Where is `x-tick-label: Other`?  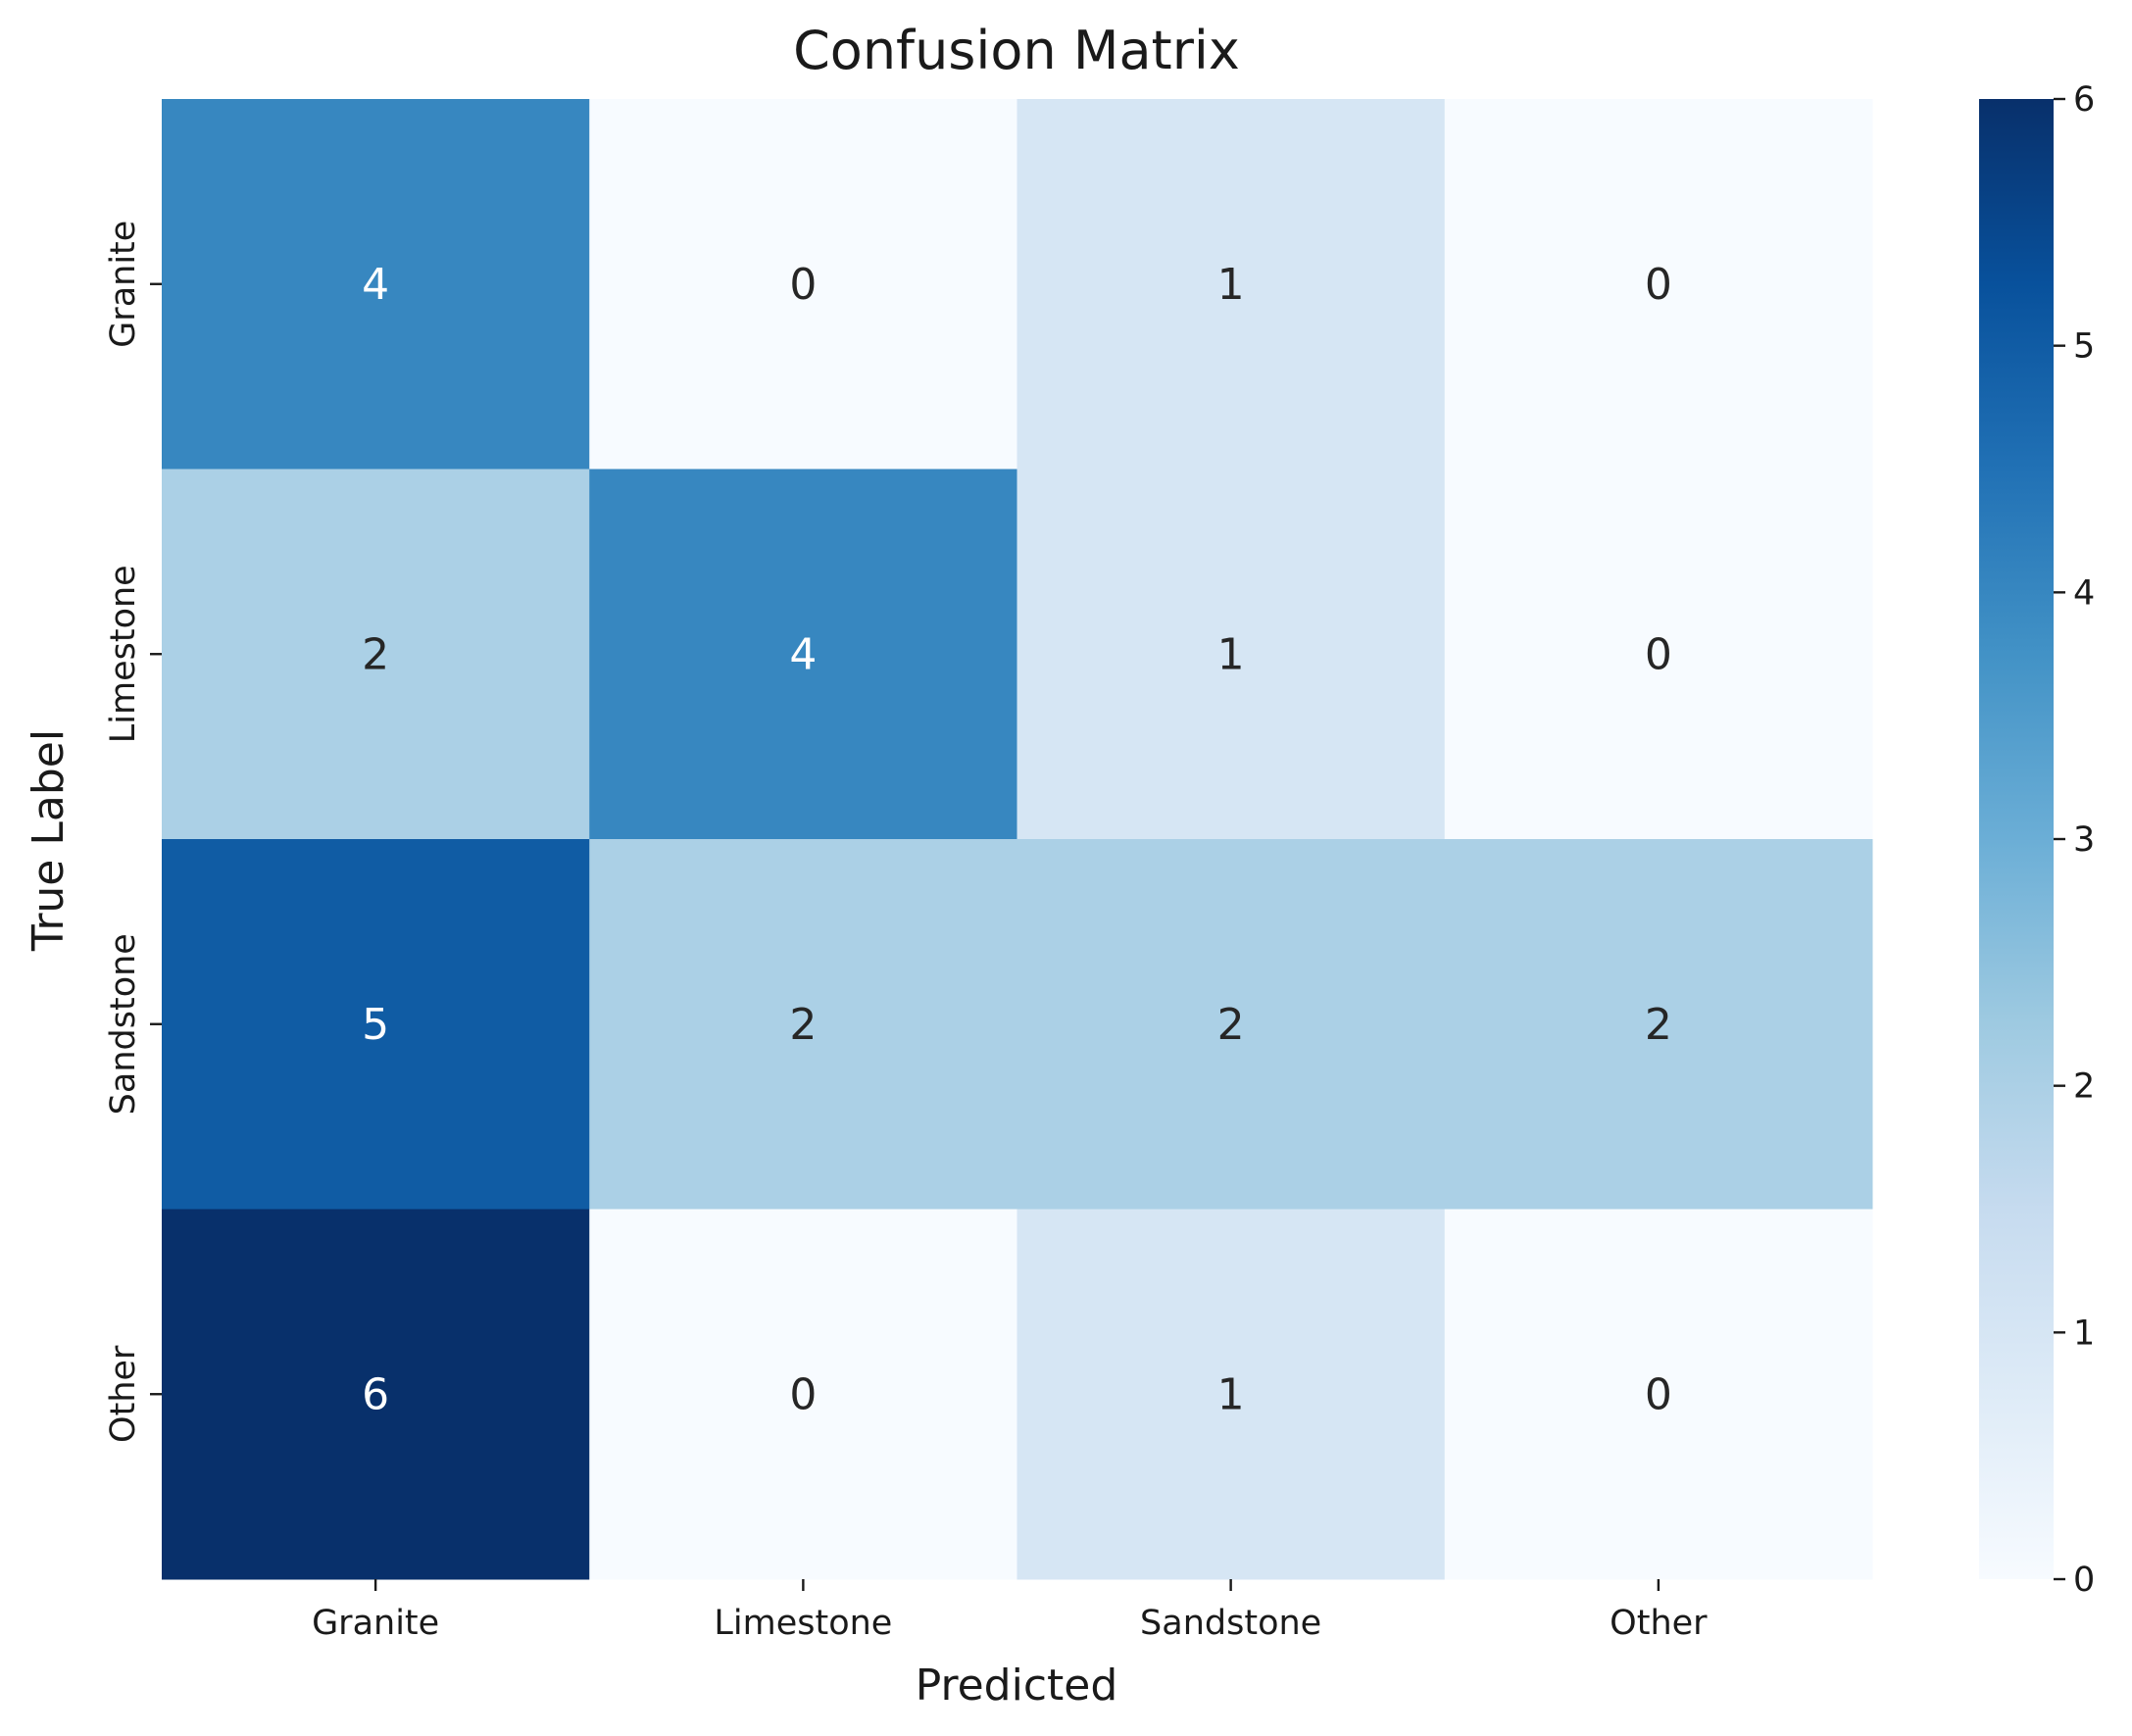
x-tick-label: Other is located at coordinates (1659, 1623).